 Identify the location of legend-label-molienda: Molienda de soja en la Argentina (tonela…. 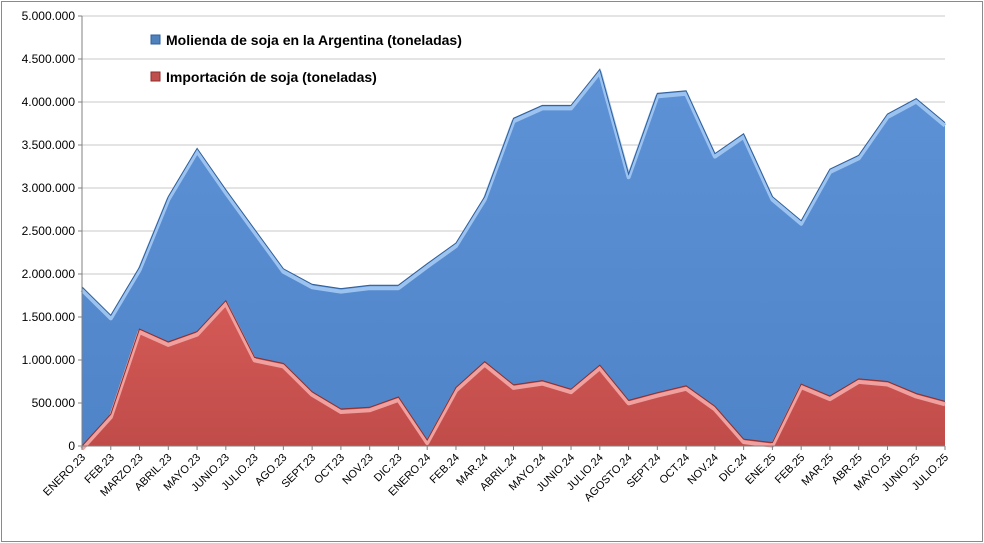
(314, 40).